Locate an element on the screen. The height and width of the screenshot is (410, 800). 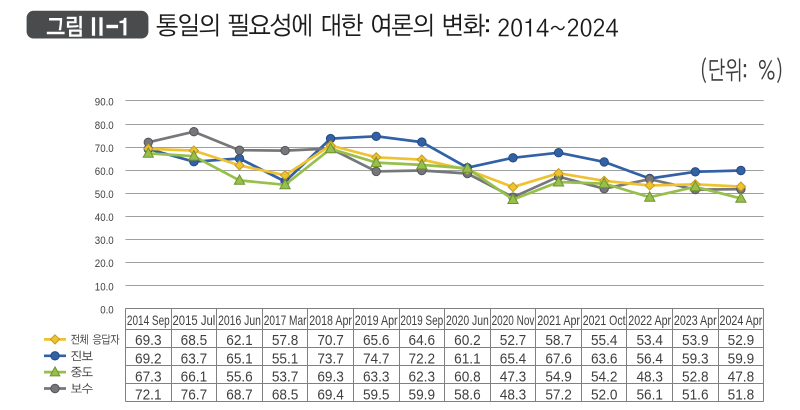
svg-text: 47.3 is located at coordinates (513, 376).